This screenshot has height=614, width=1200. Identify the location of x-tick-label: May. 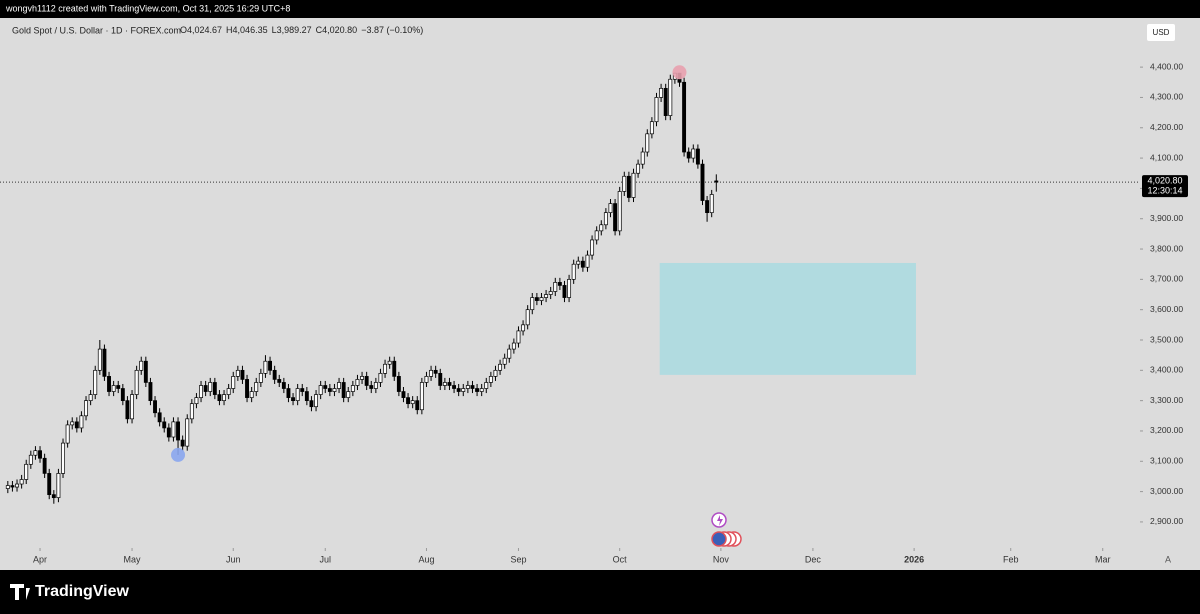
(133, 559).